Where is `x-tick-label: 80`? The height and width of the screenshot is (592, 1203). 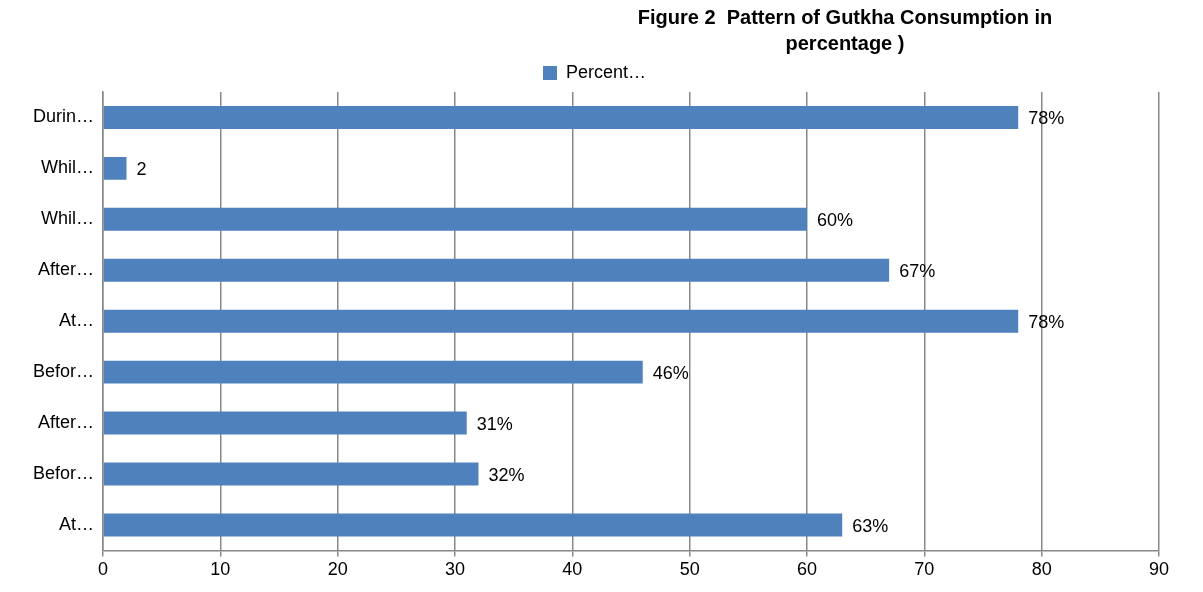
x-tick-label: 80 is located at coordinates (1041, 569).